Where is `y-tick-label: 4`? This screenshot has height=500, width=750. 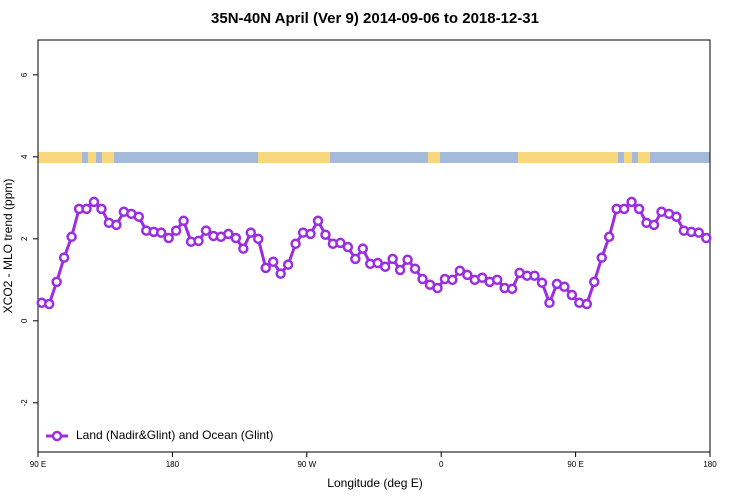 y-tick-label: 4 is located at coordinates (24, 156).